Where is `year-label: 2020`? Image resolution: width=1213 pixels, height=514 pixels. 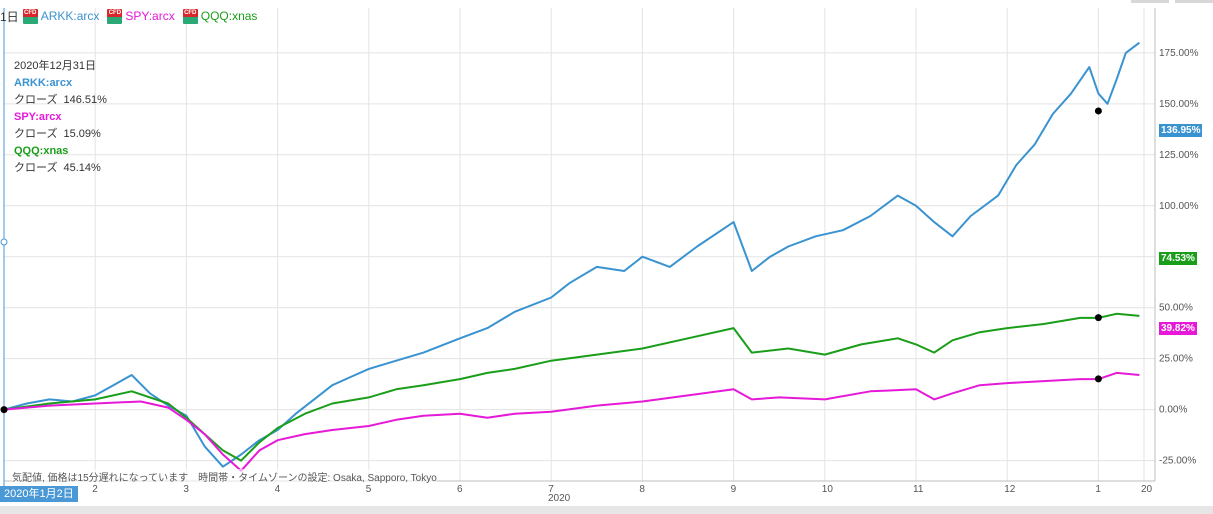
year-label: 2020 is located at coordinates (559, 498).